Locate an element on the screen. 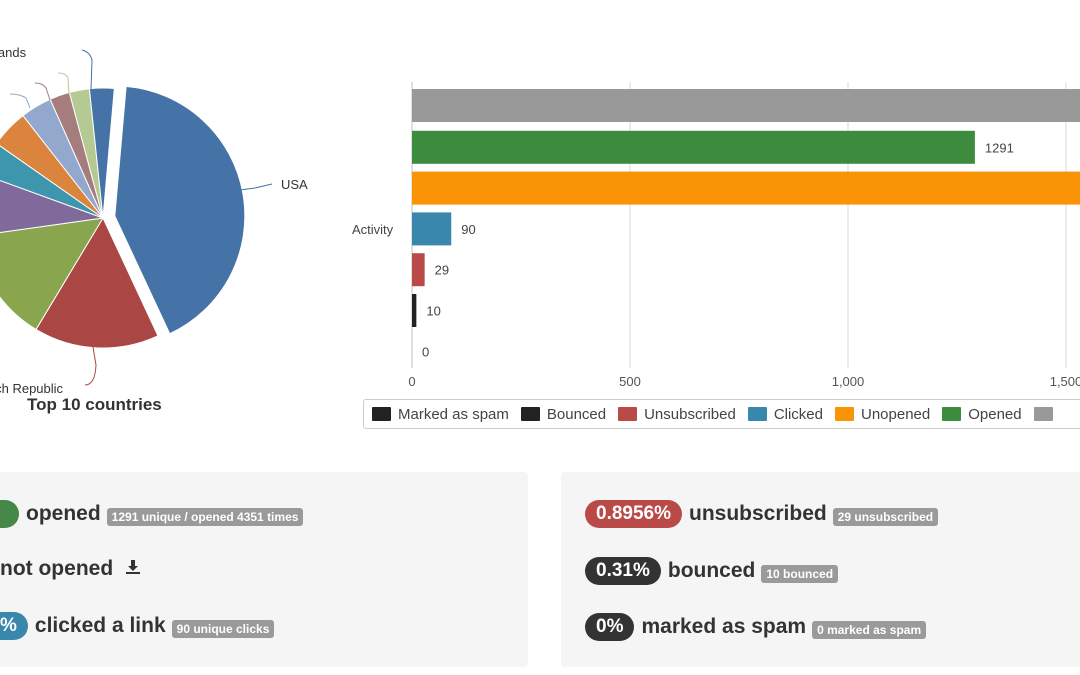  legend-label: Clicked is located at coordinates (798, 414).